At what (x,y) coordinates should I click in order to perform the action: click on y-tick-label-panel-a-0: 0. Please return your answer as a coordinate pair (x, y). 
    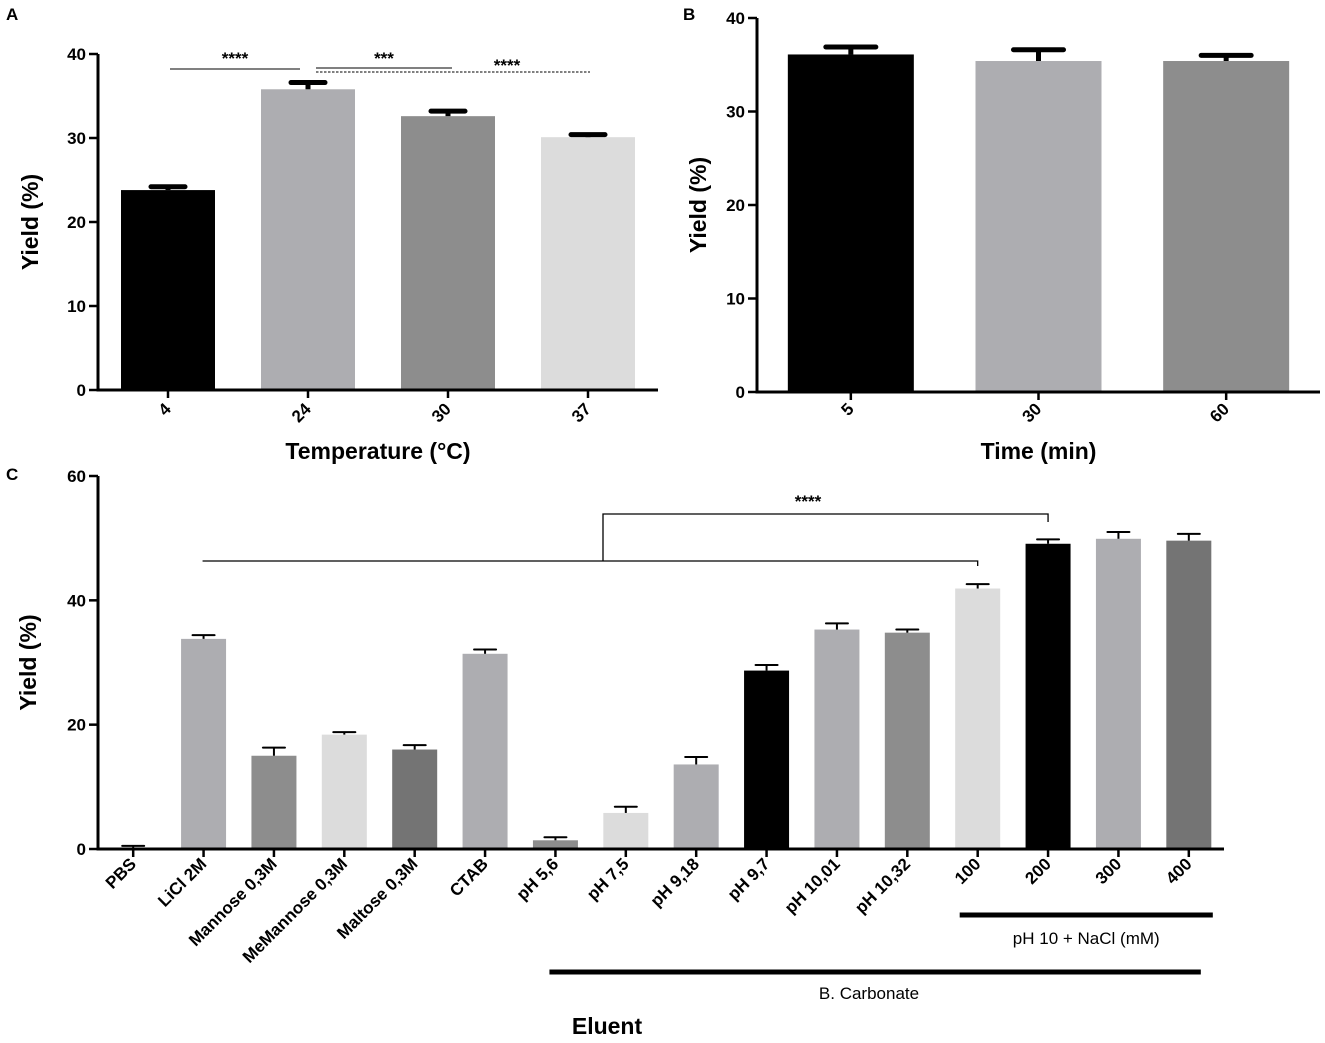
    Looking at the image, I should click on (81, 390).